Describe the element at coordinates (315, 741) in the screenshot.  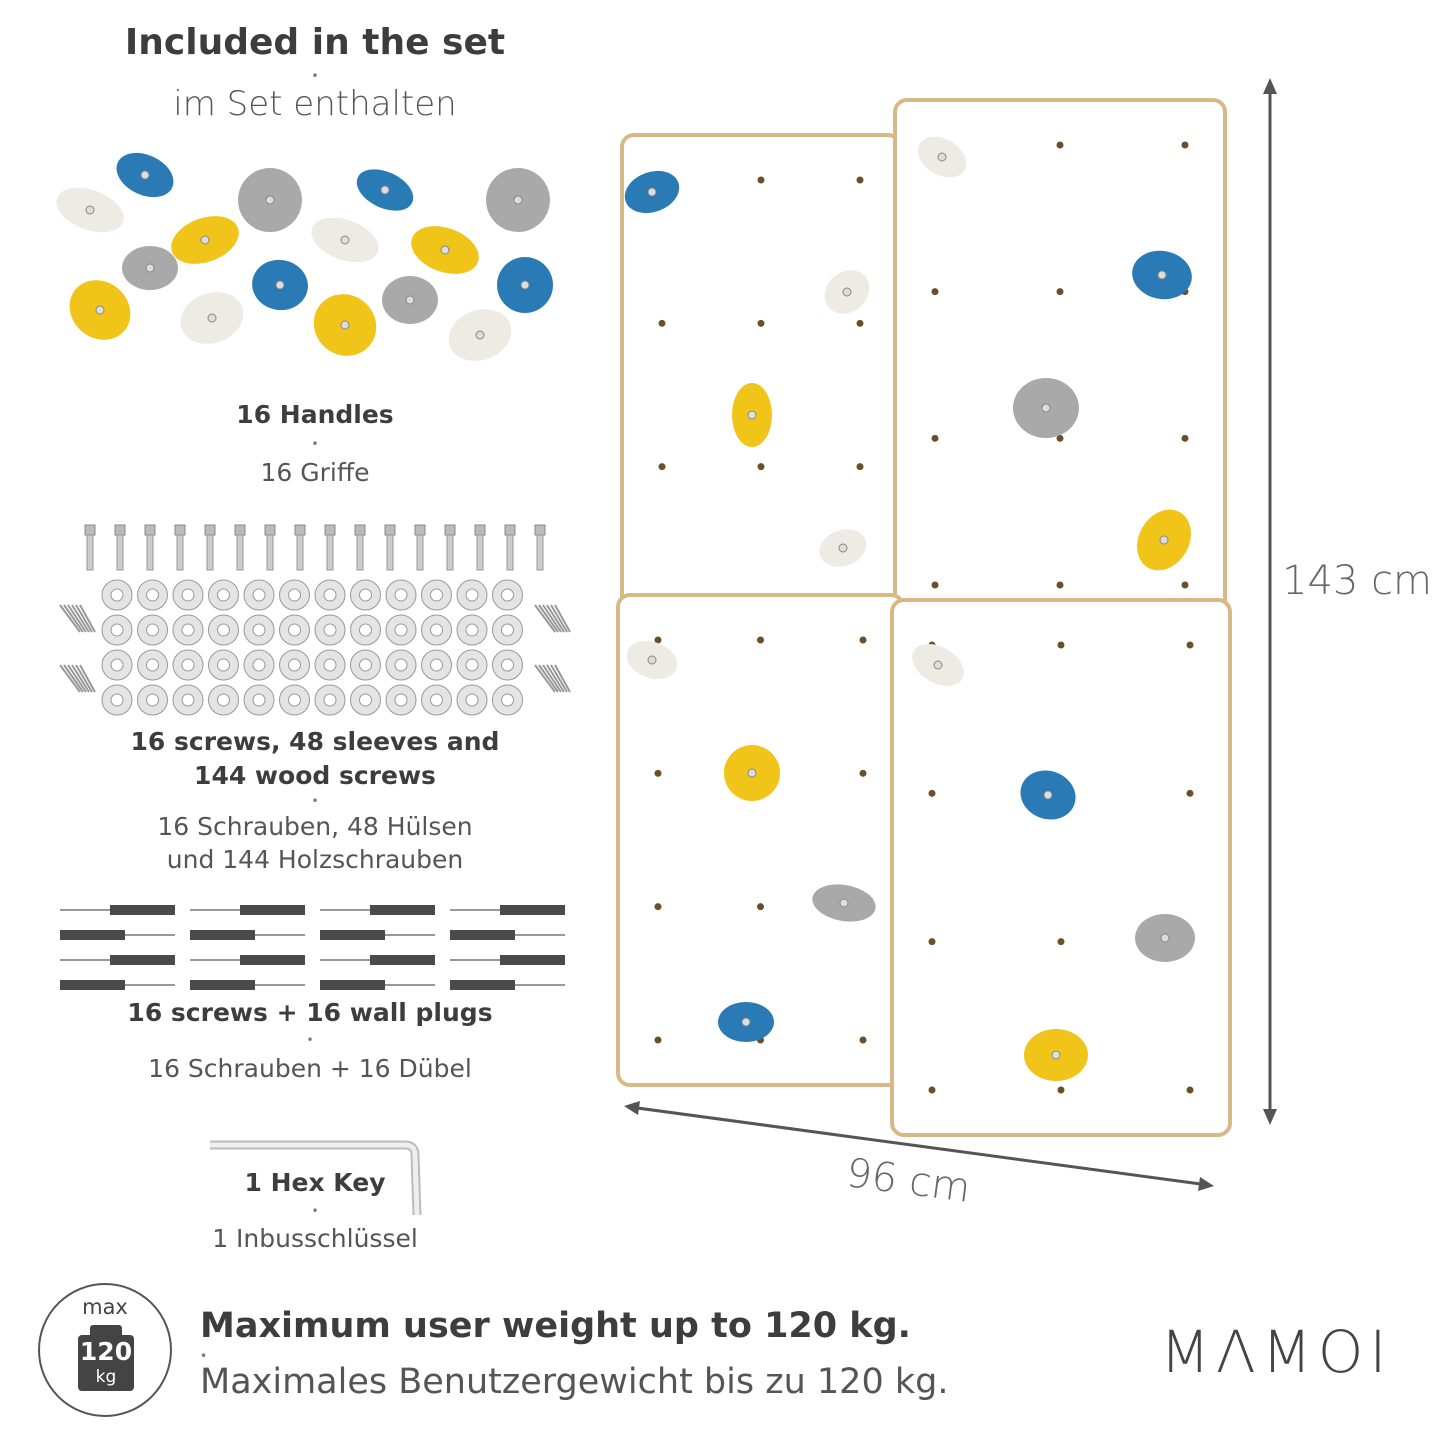
I see `screws-label-en: 16 screws, 48 sleeves and` at that location.